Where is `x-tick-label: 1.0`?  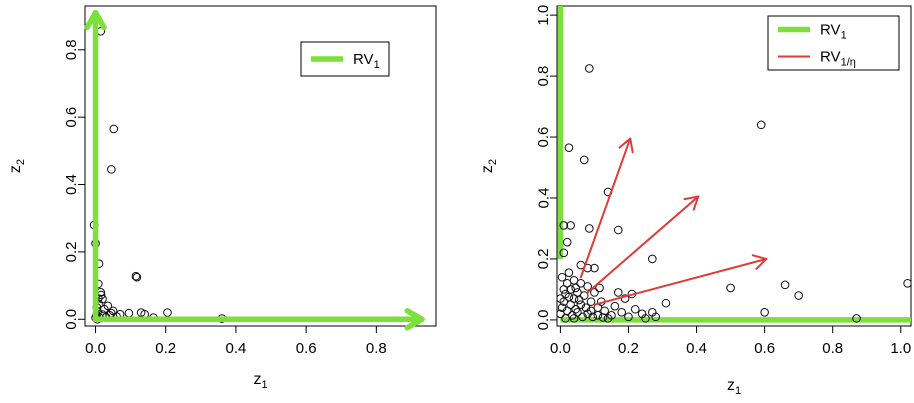
x-tick-label: 1.0 is located at coordinates (900, 348).